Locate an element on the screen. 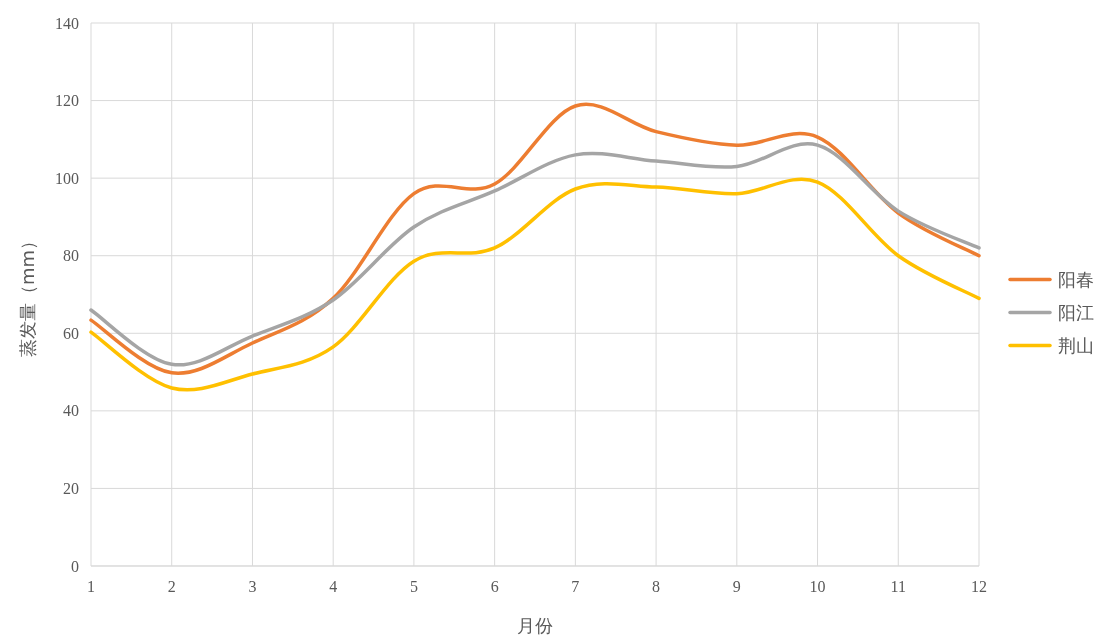 This screenshot has height=639, width=1106. y-tick-label: 100 is located at coordinates (67, 178).